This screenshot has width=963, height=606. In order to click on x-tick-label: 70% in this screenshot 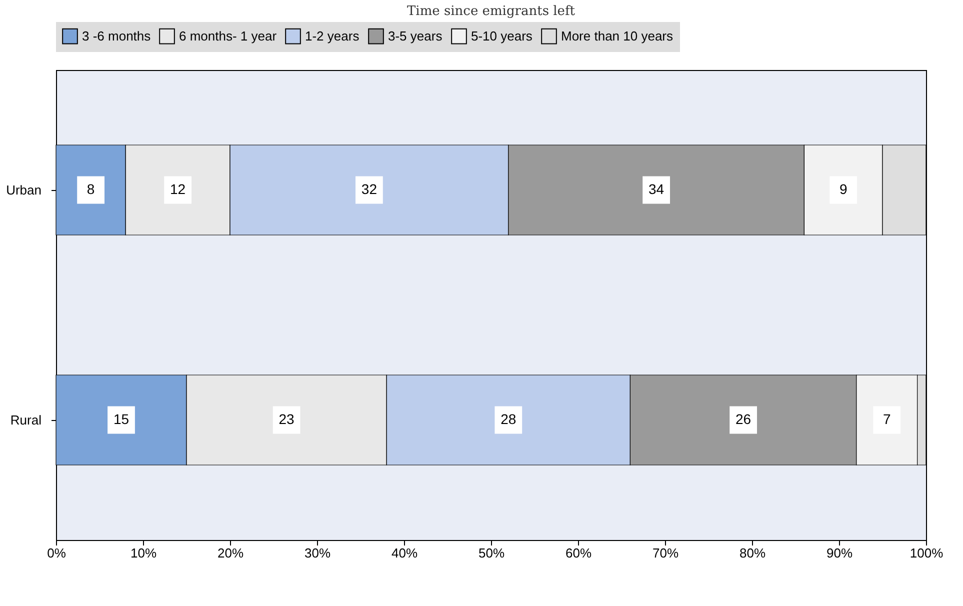, I will do `click(665, 553)`.